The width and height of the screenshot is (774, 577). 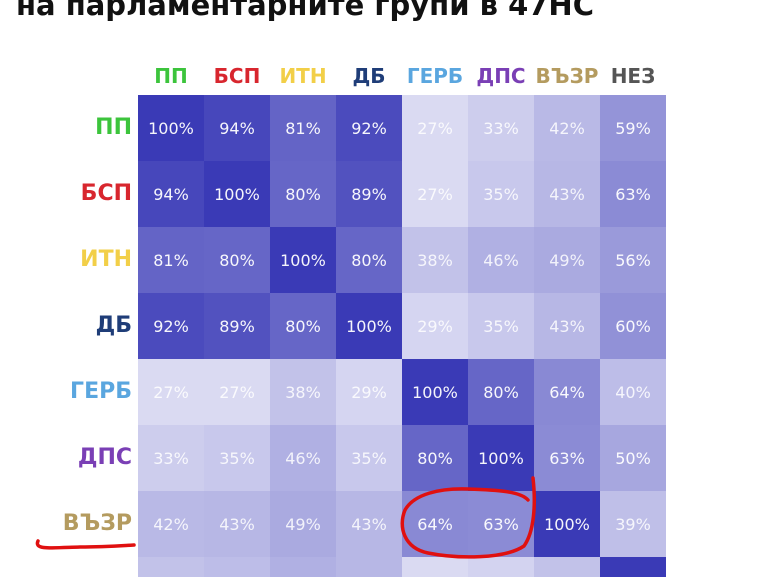 What do you see at coordinates (633, 76) in the screenshot?
I see `column-label: НЕЗ` at bounding box center [633, 76].